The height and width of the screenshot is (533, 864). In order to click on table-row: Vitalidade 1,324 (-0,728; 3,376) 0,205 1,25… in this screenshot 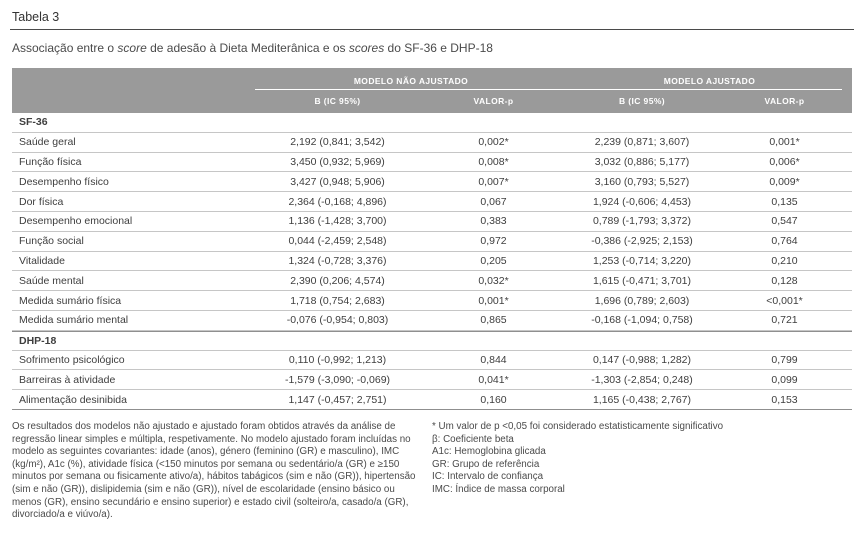, I will do `click(432, 262)`.